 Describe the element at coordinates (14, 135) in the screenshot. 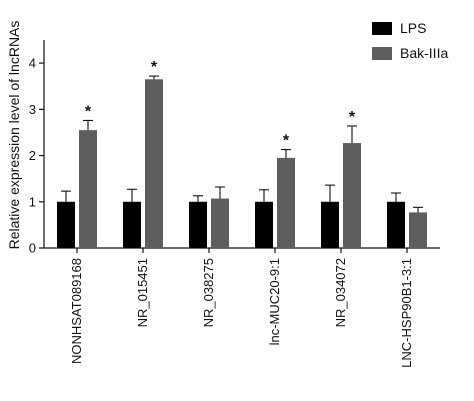

I see `y-axis-title: Relative expression level of lncRNAs` at that location.